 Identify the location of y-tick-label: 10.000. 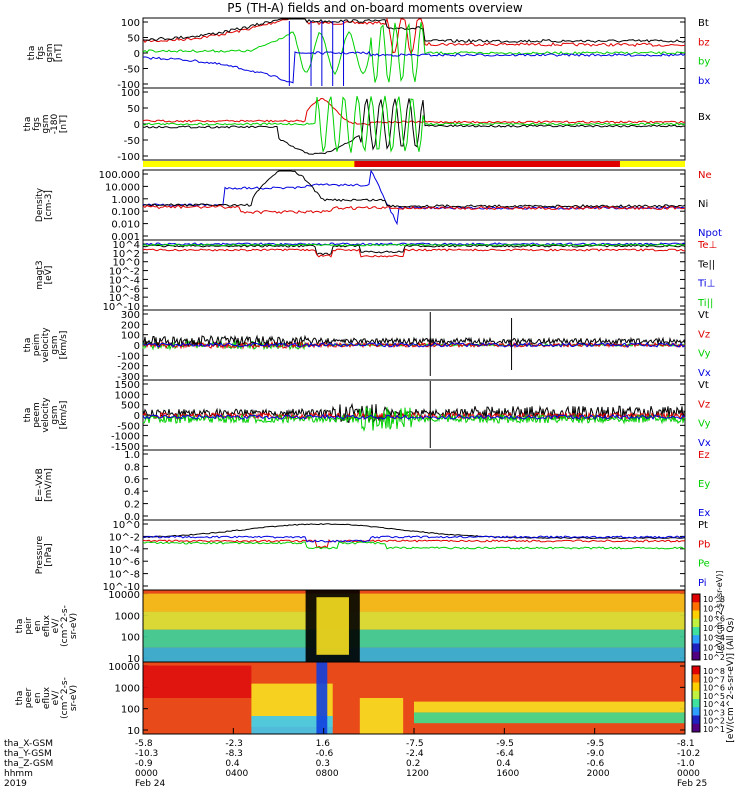
(122, 187).